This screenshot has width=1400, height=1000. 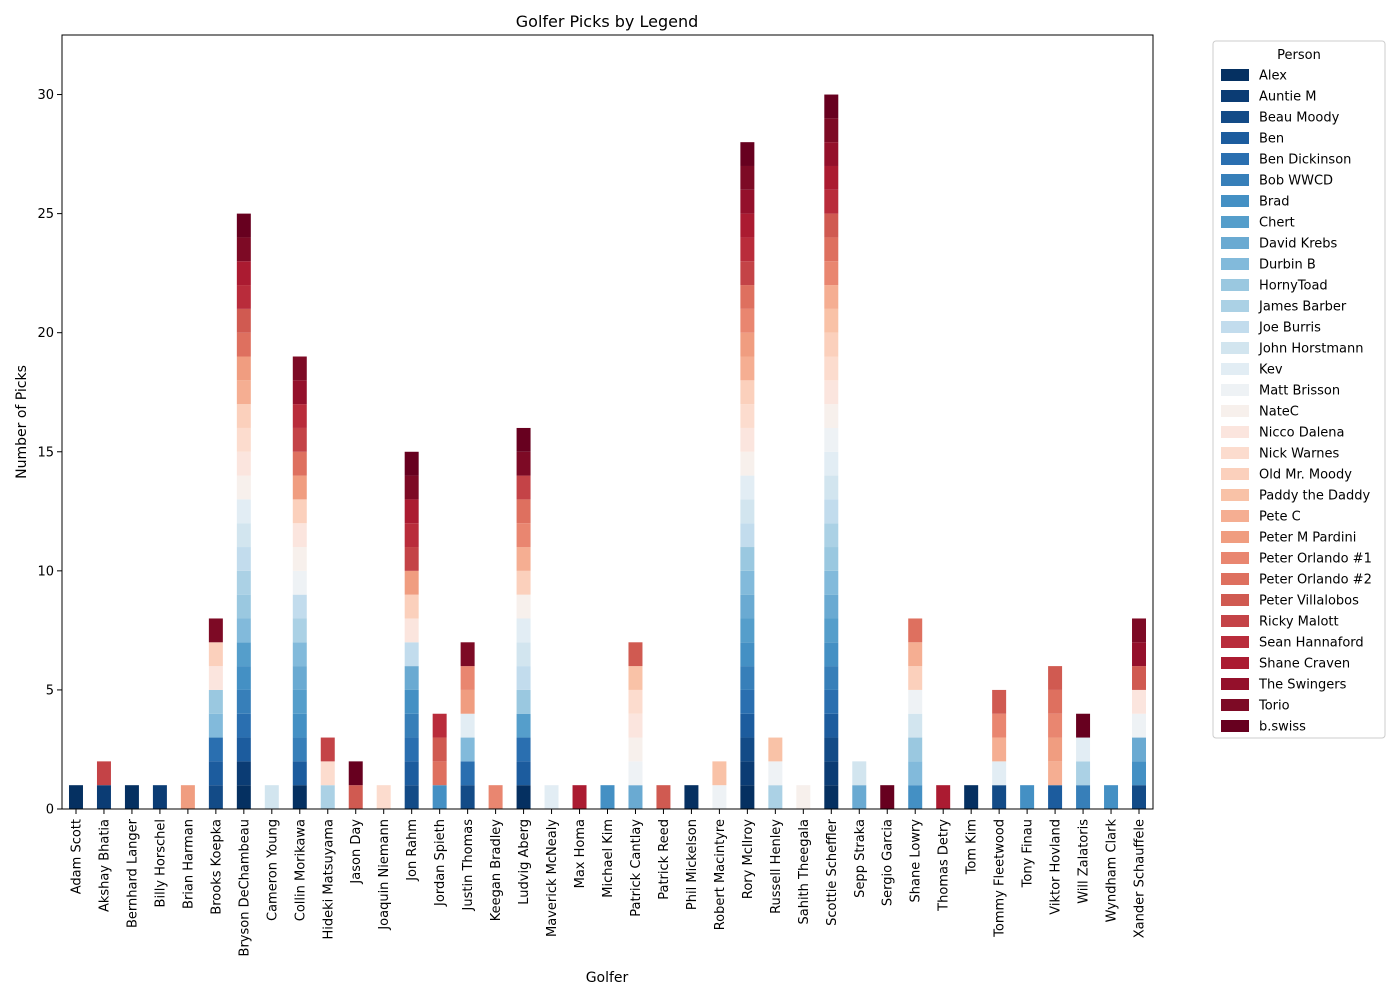 I want to click on x-tick-label: Collin Morikawa, so click(x=300, y=870).